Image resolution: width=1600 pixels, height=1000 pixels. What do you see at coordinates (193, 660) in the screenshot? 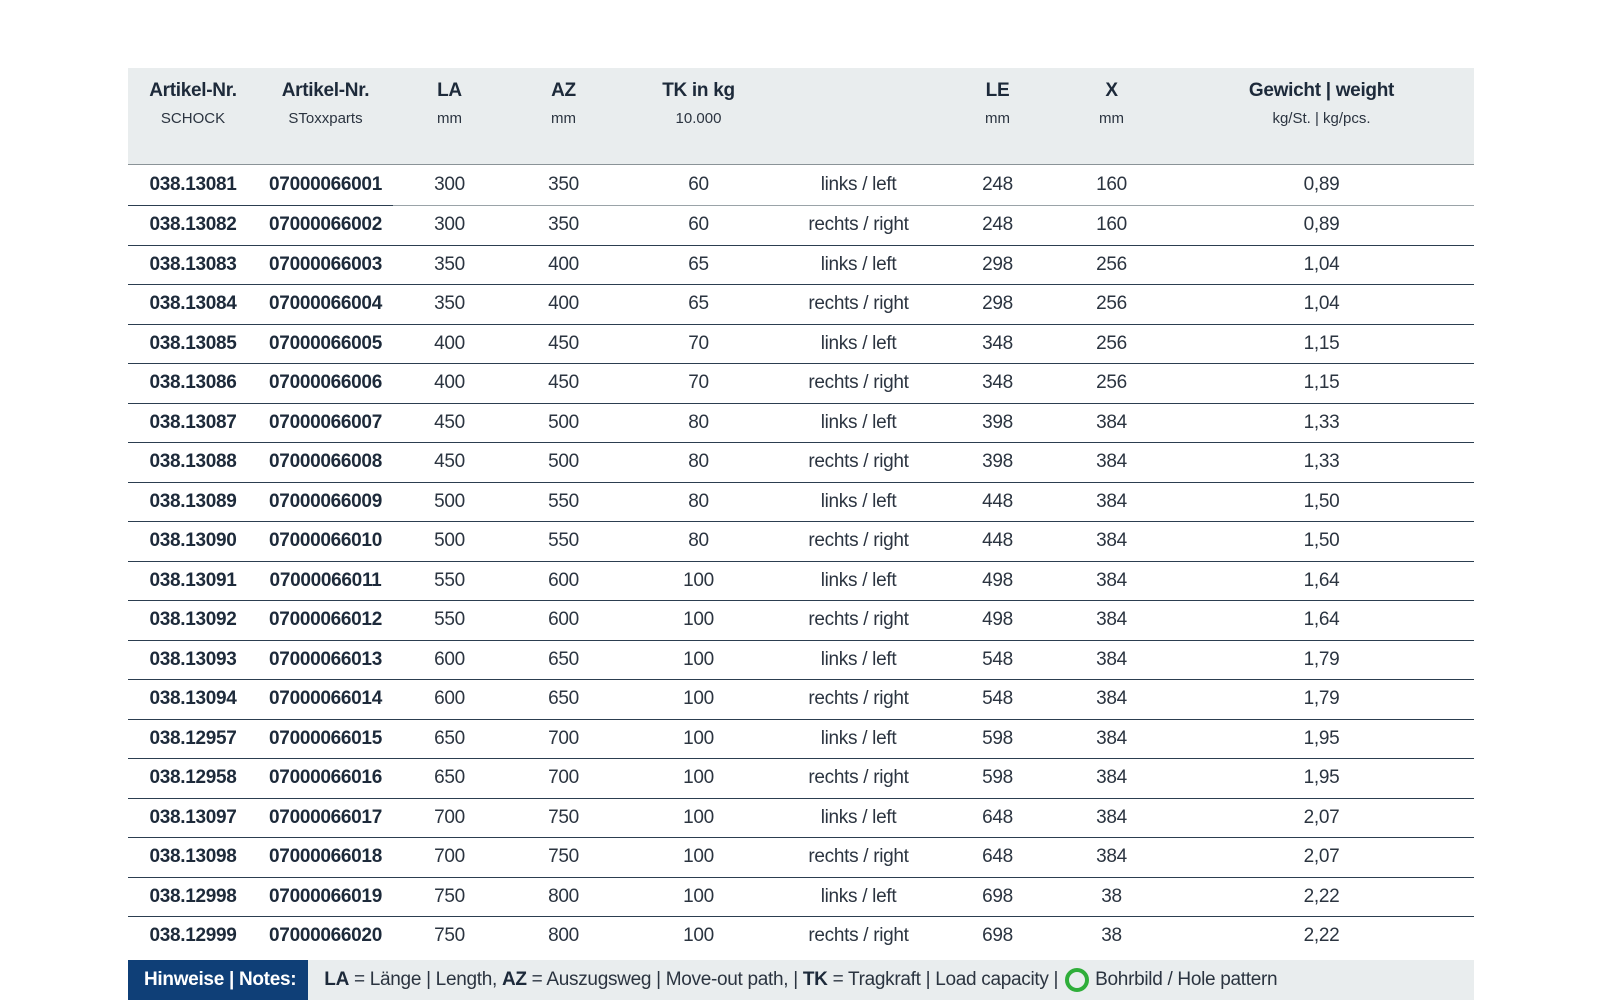
I see `table-cell: 038.13093` at bounding box center [193, 660].